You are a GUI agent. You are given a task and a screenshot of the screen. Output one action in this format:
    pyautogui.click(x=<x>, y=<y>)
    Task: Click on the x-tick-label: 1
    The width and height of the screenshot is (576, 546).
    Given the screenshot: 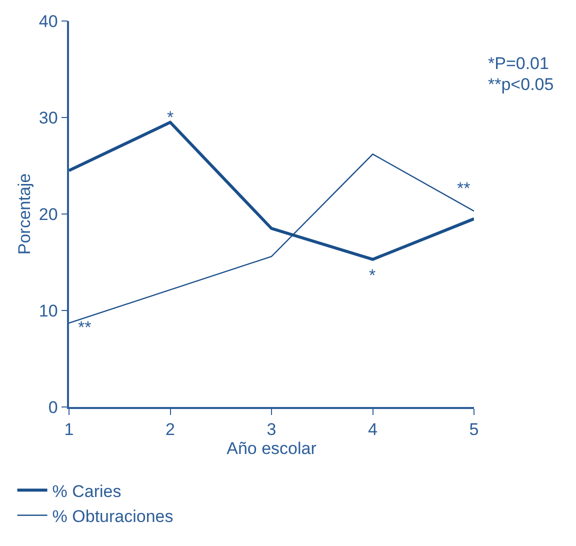 What is the action you would take?
    pyautogui.click(x=69, y=430)
    